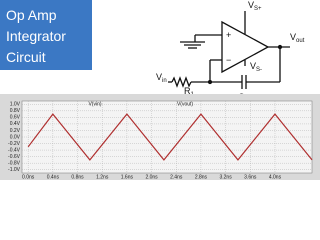 The width and height of the screenshot is (320, 240). What do you see at coordinates (53, 177) in the screenshot?
I see `x-tick-label: 0.4ns` at bounding box center [53, 177].